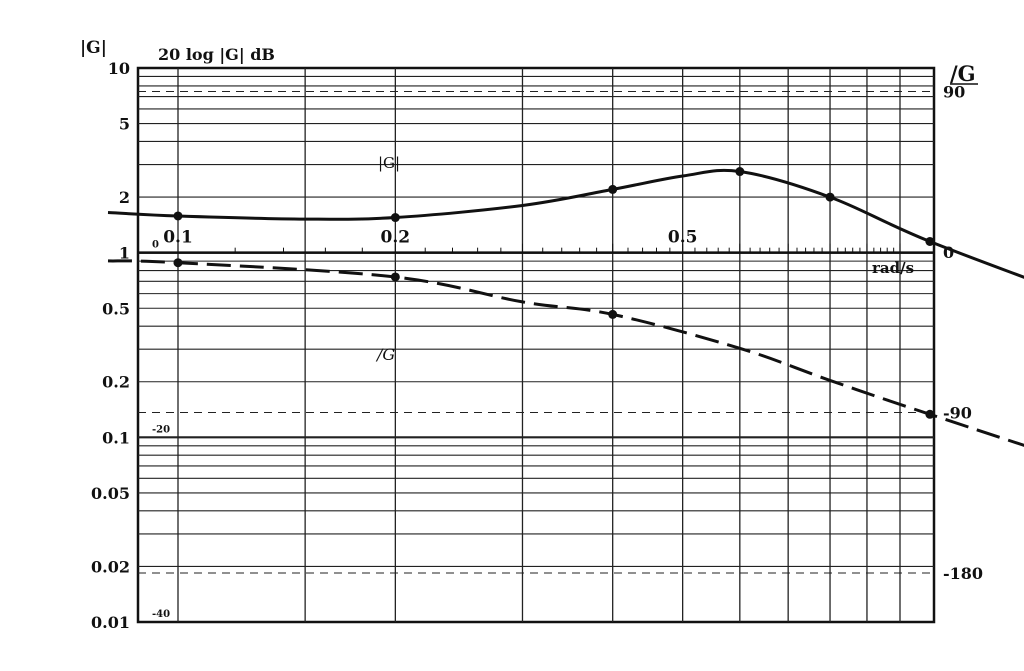  Describe the element at coordinates (110, 622) in the screenshot. I see `magnitude-tick-label: 0.01` at that location.